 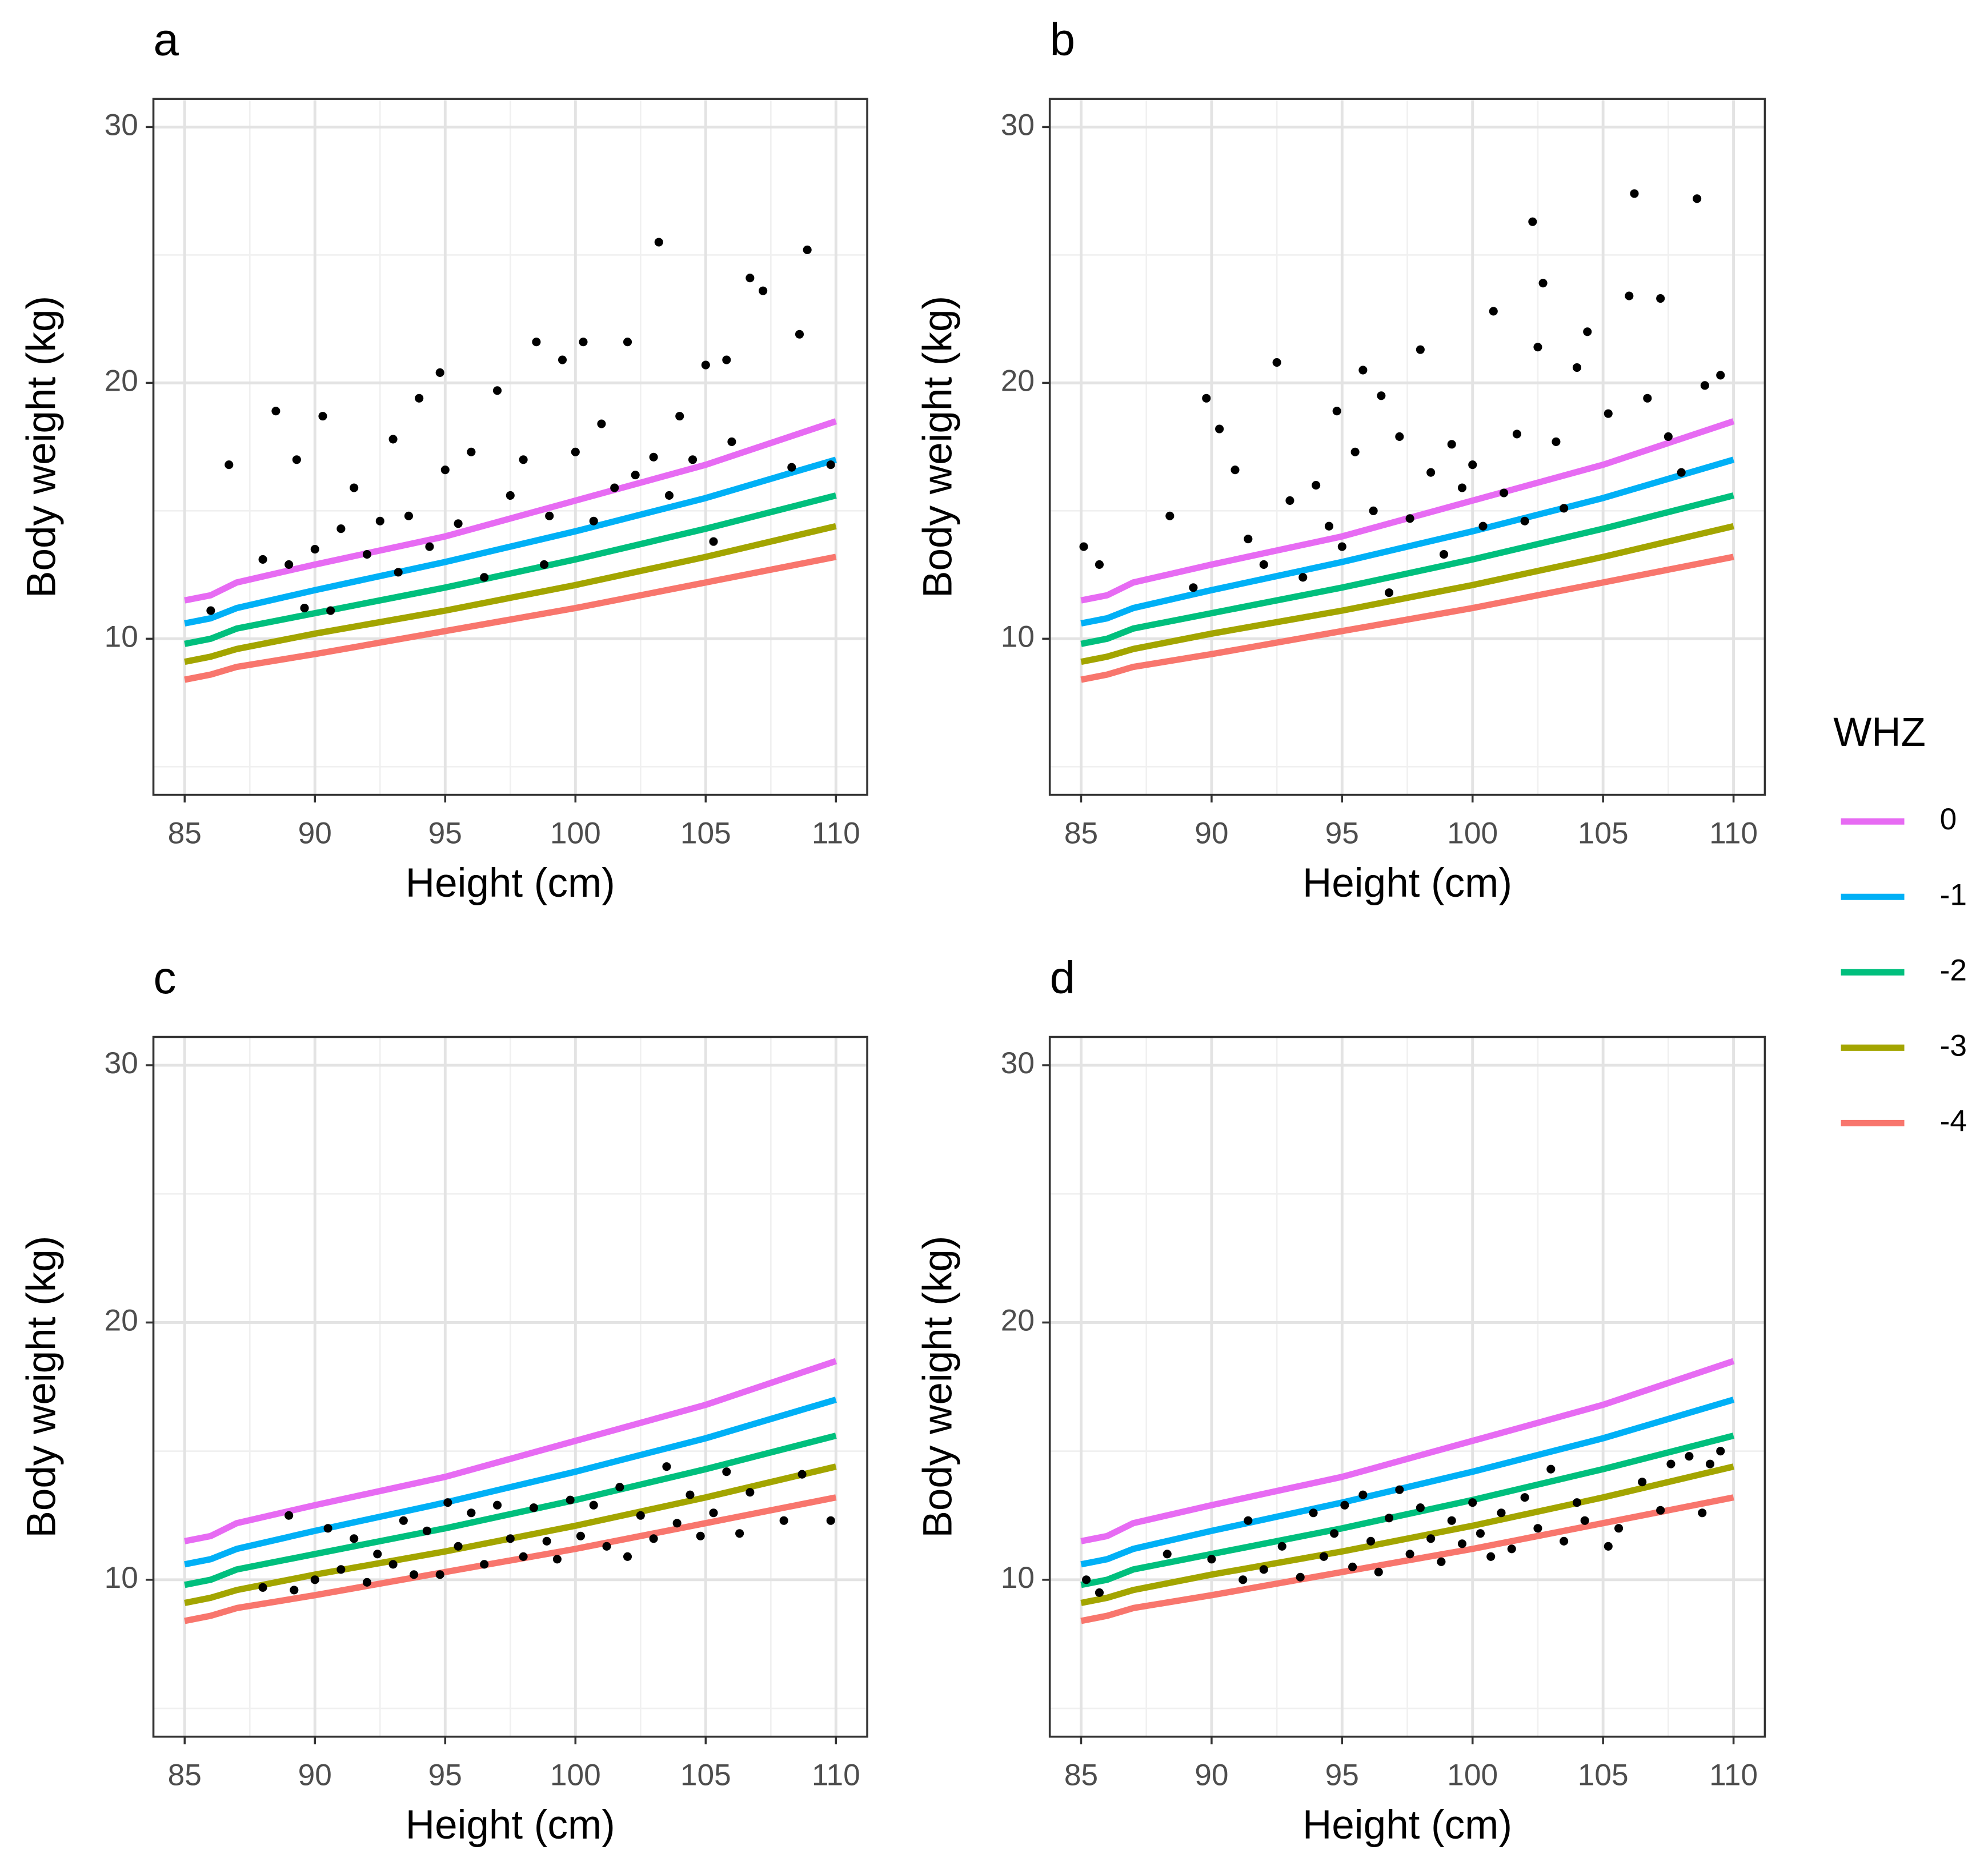 What do you see at coordinates (1062, 977) in the screenshot?
I see `panel-label: d` at bounding box center [1062, 977].